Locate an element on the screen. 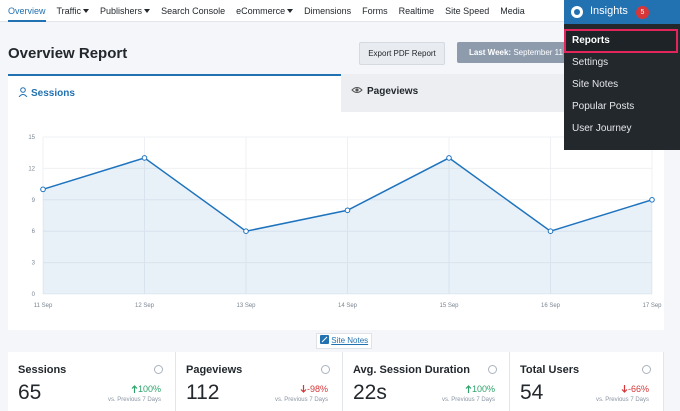 This screenshot has height=411, width=680. change-value: -66% is located at coordinates (638, 389).